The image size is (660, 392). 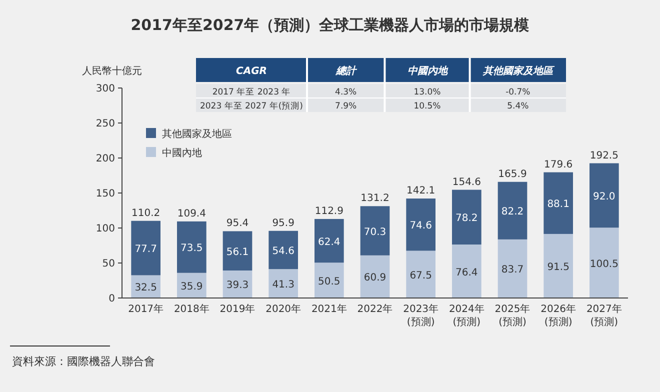 What do you see at coordinates (283, 223) in the screenshot?
I see `total-label: 95.9` at bounding box center [283, 223].